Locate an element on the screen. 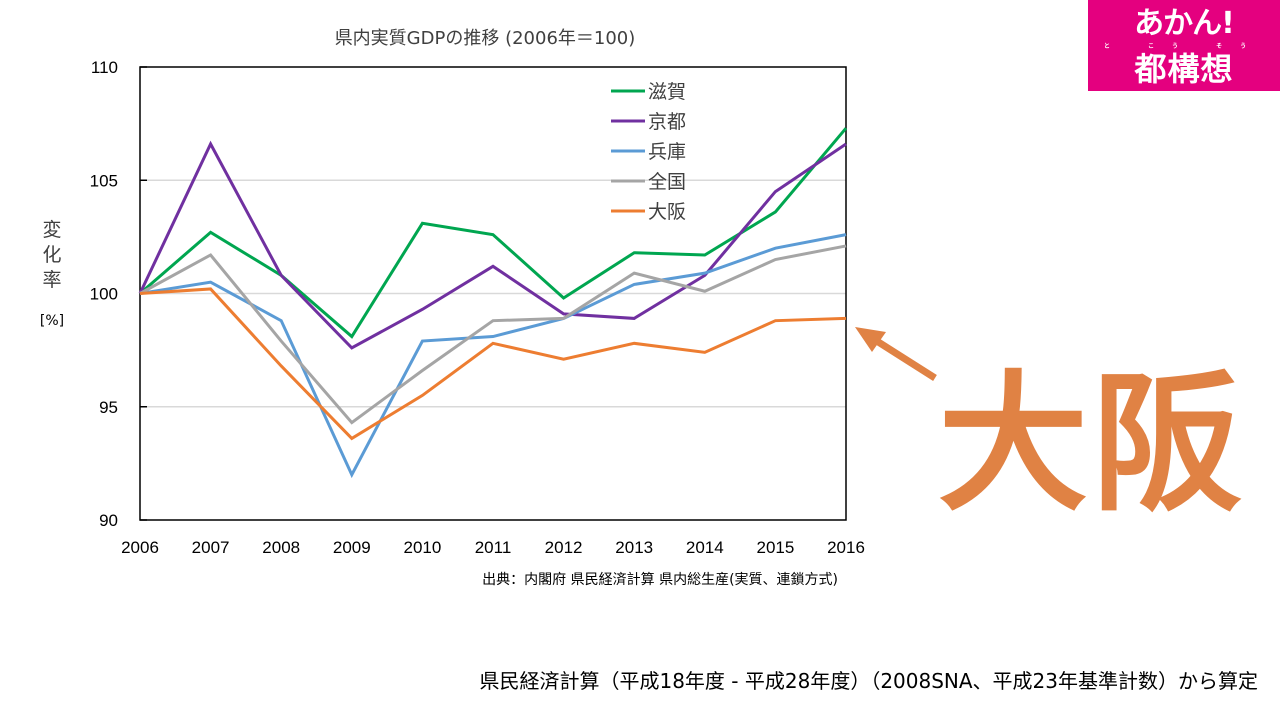  logo-ruby: と こう そう is located at coordinates (1184, 46).